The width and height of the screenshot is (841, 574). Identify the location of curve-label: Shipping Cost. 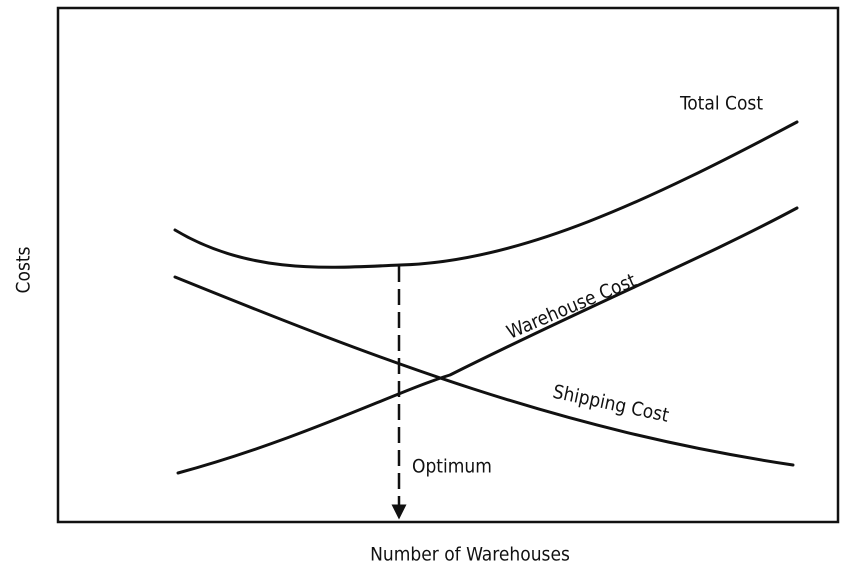
(611, 404).